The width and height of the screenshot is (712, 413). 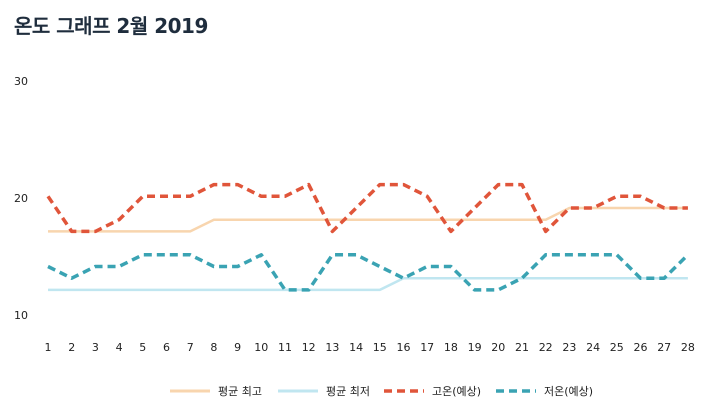 I want to click on x-tick-label: 25, so click(x=617, y=347).